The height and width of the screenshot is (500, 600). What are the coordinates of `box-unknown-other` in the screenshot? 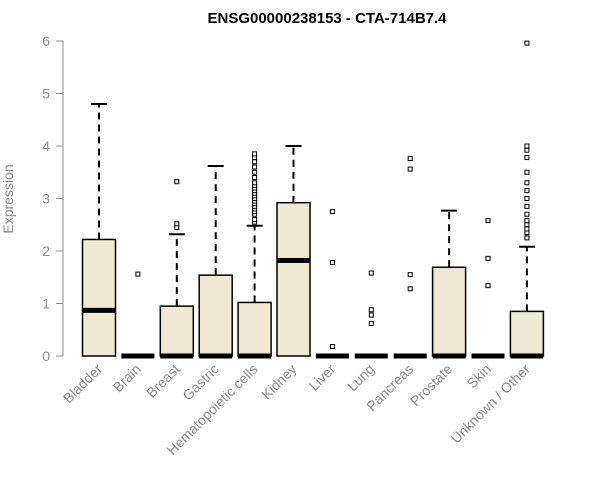 It's located at (527, 199).